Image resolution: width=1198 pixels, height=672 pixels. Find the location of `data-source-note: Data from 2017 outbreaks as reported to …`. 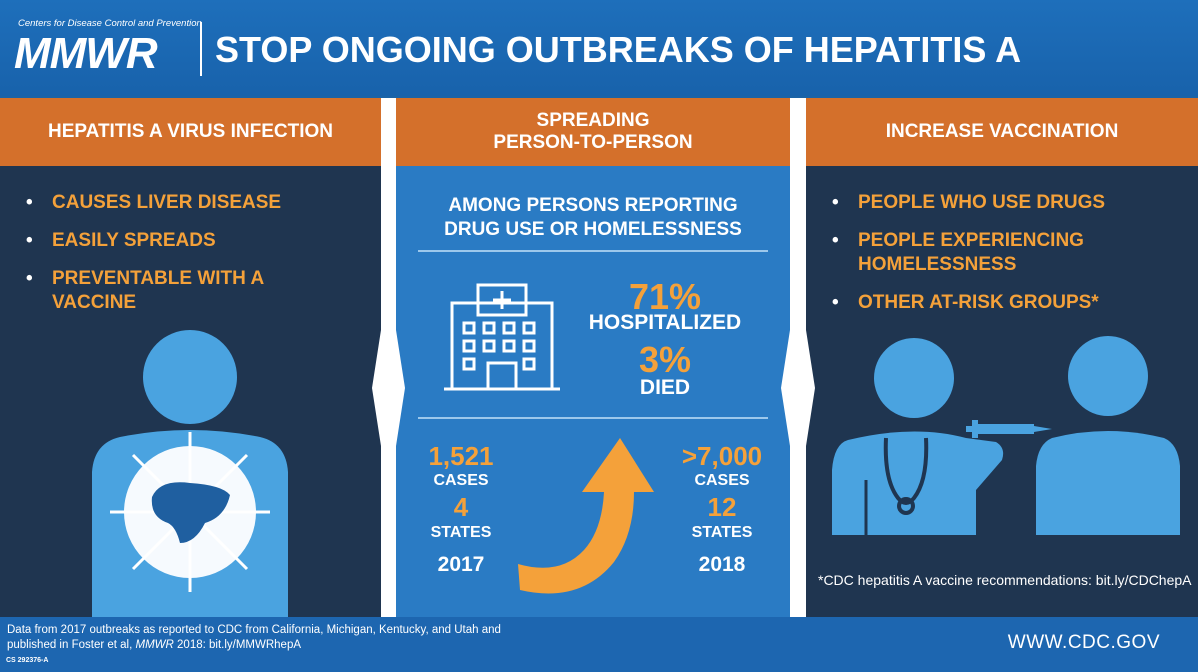

data-source-note: Data from 2017 outbreaks as reported to … is located at coordinates (254, 637).